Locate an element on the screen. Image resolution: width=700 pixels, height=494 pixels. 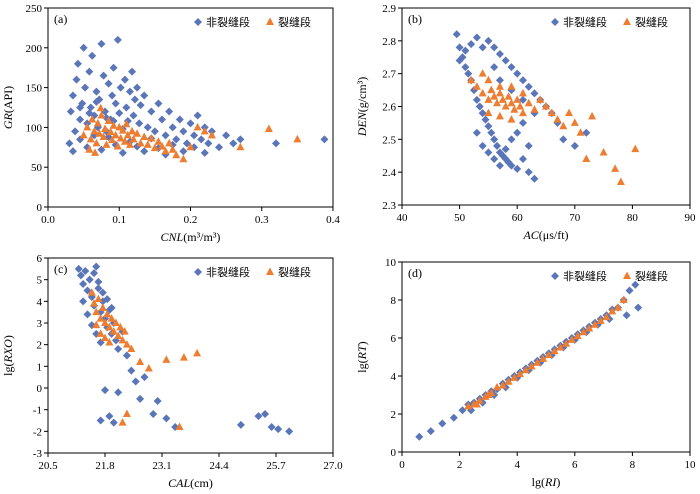
y-tick-label: -1 is located at coordinates (37, 411).